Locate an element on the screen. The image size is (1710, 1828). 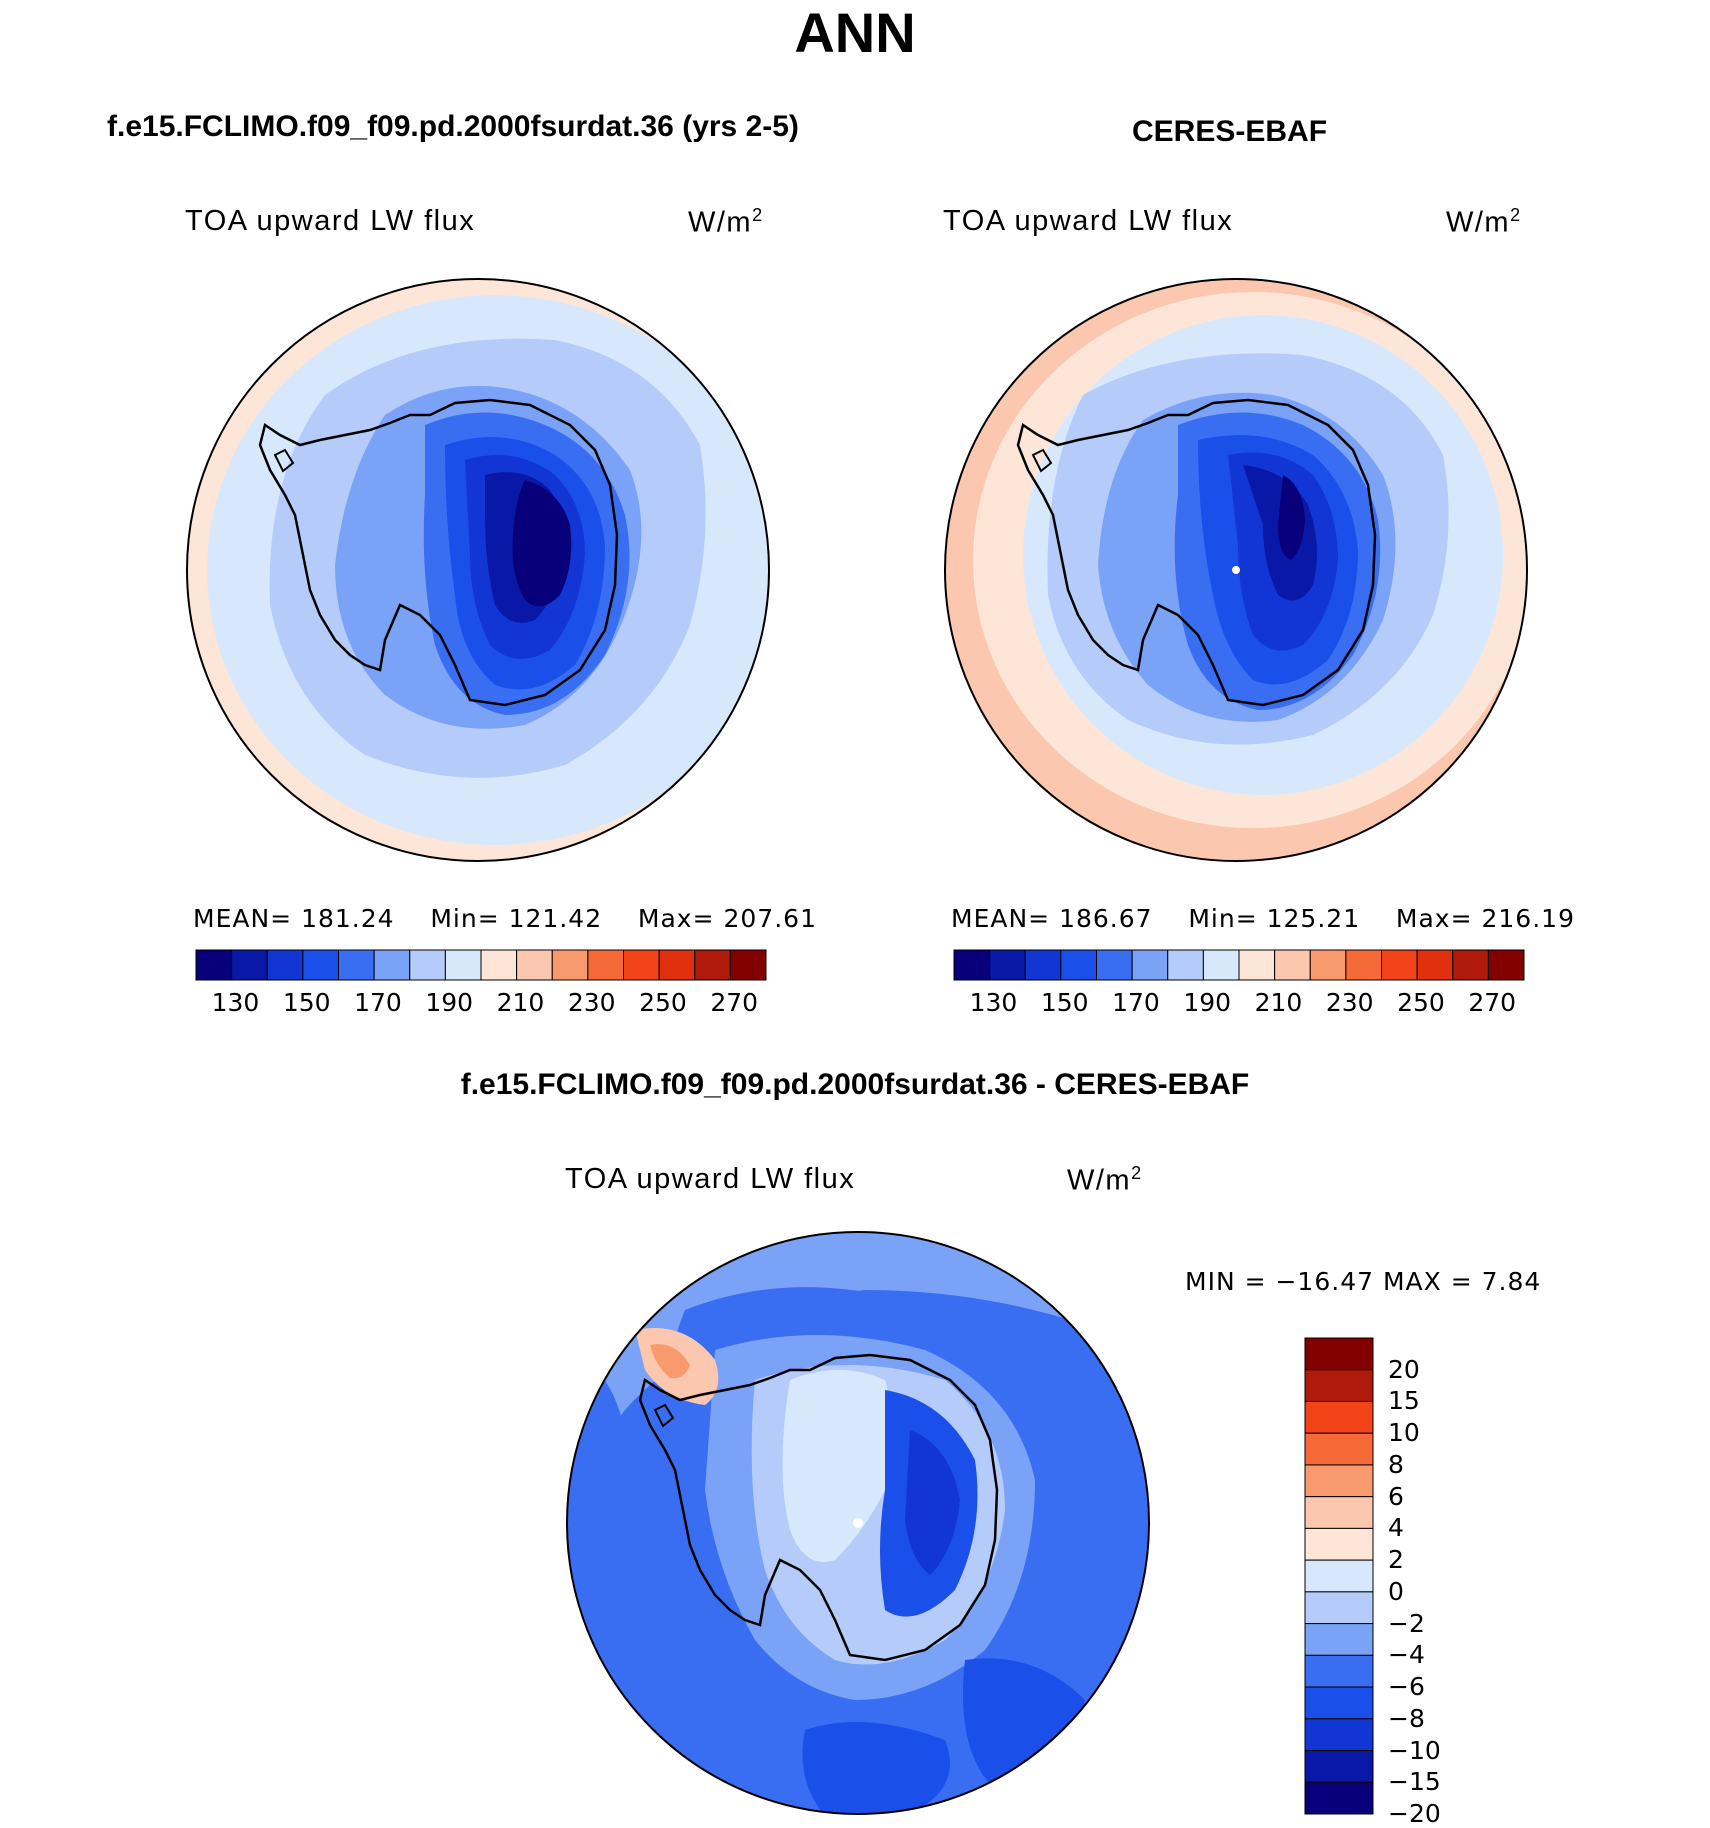
model-units-label: W/m2 is located at coordinates (726, 222).